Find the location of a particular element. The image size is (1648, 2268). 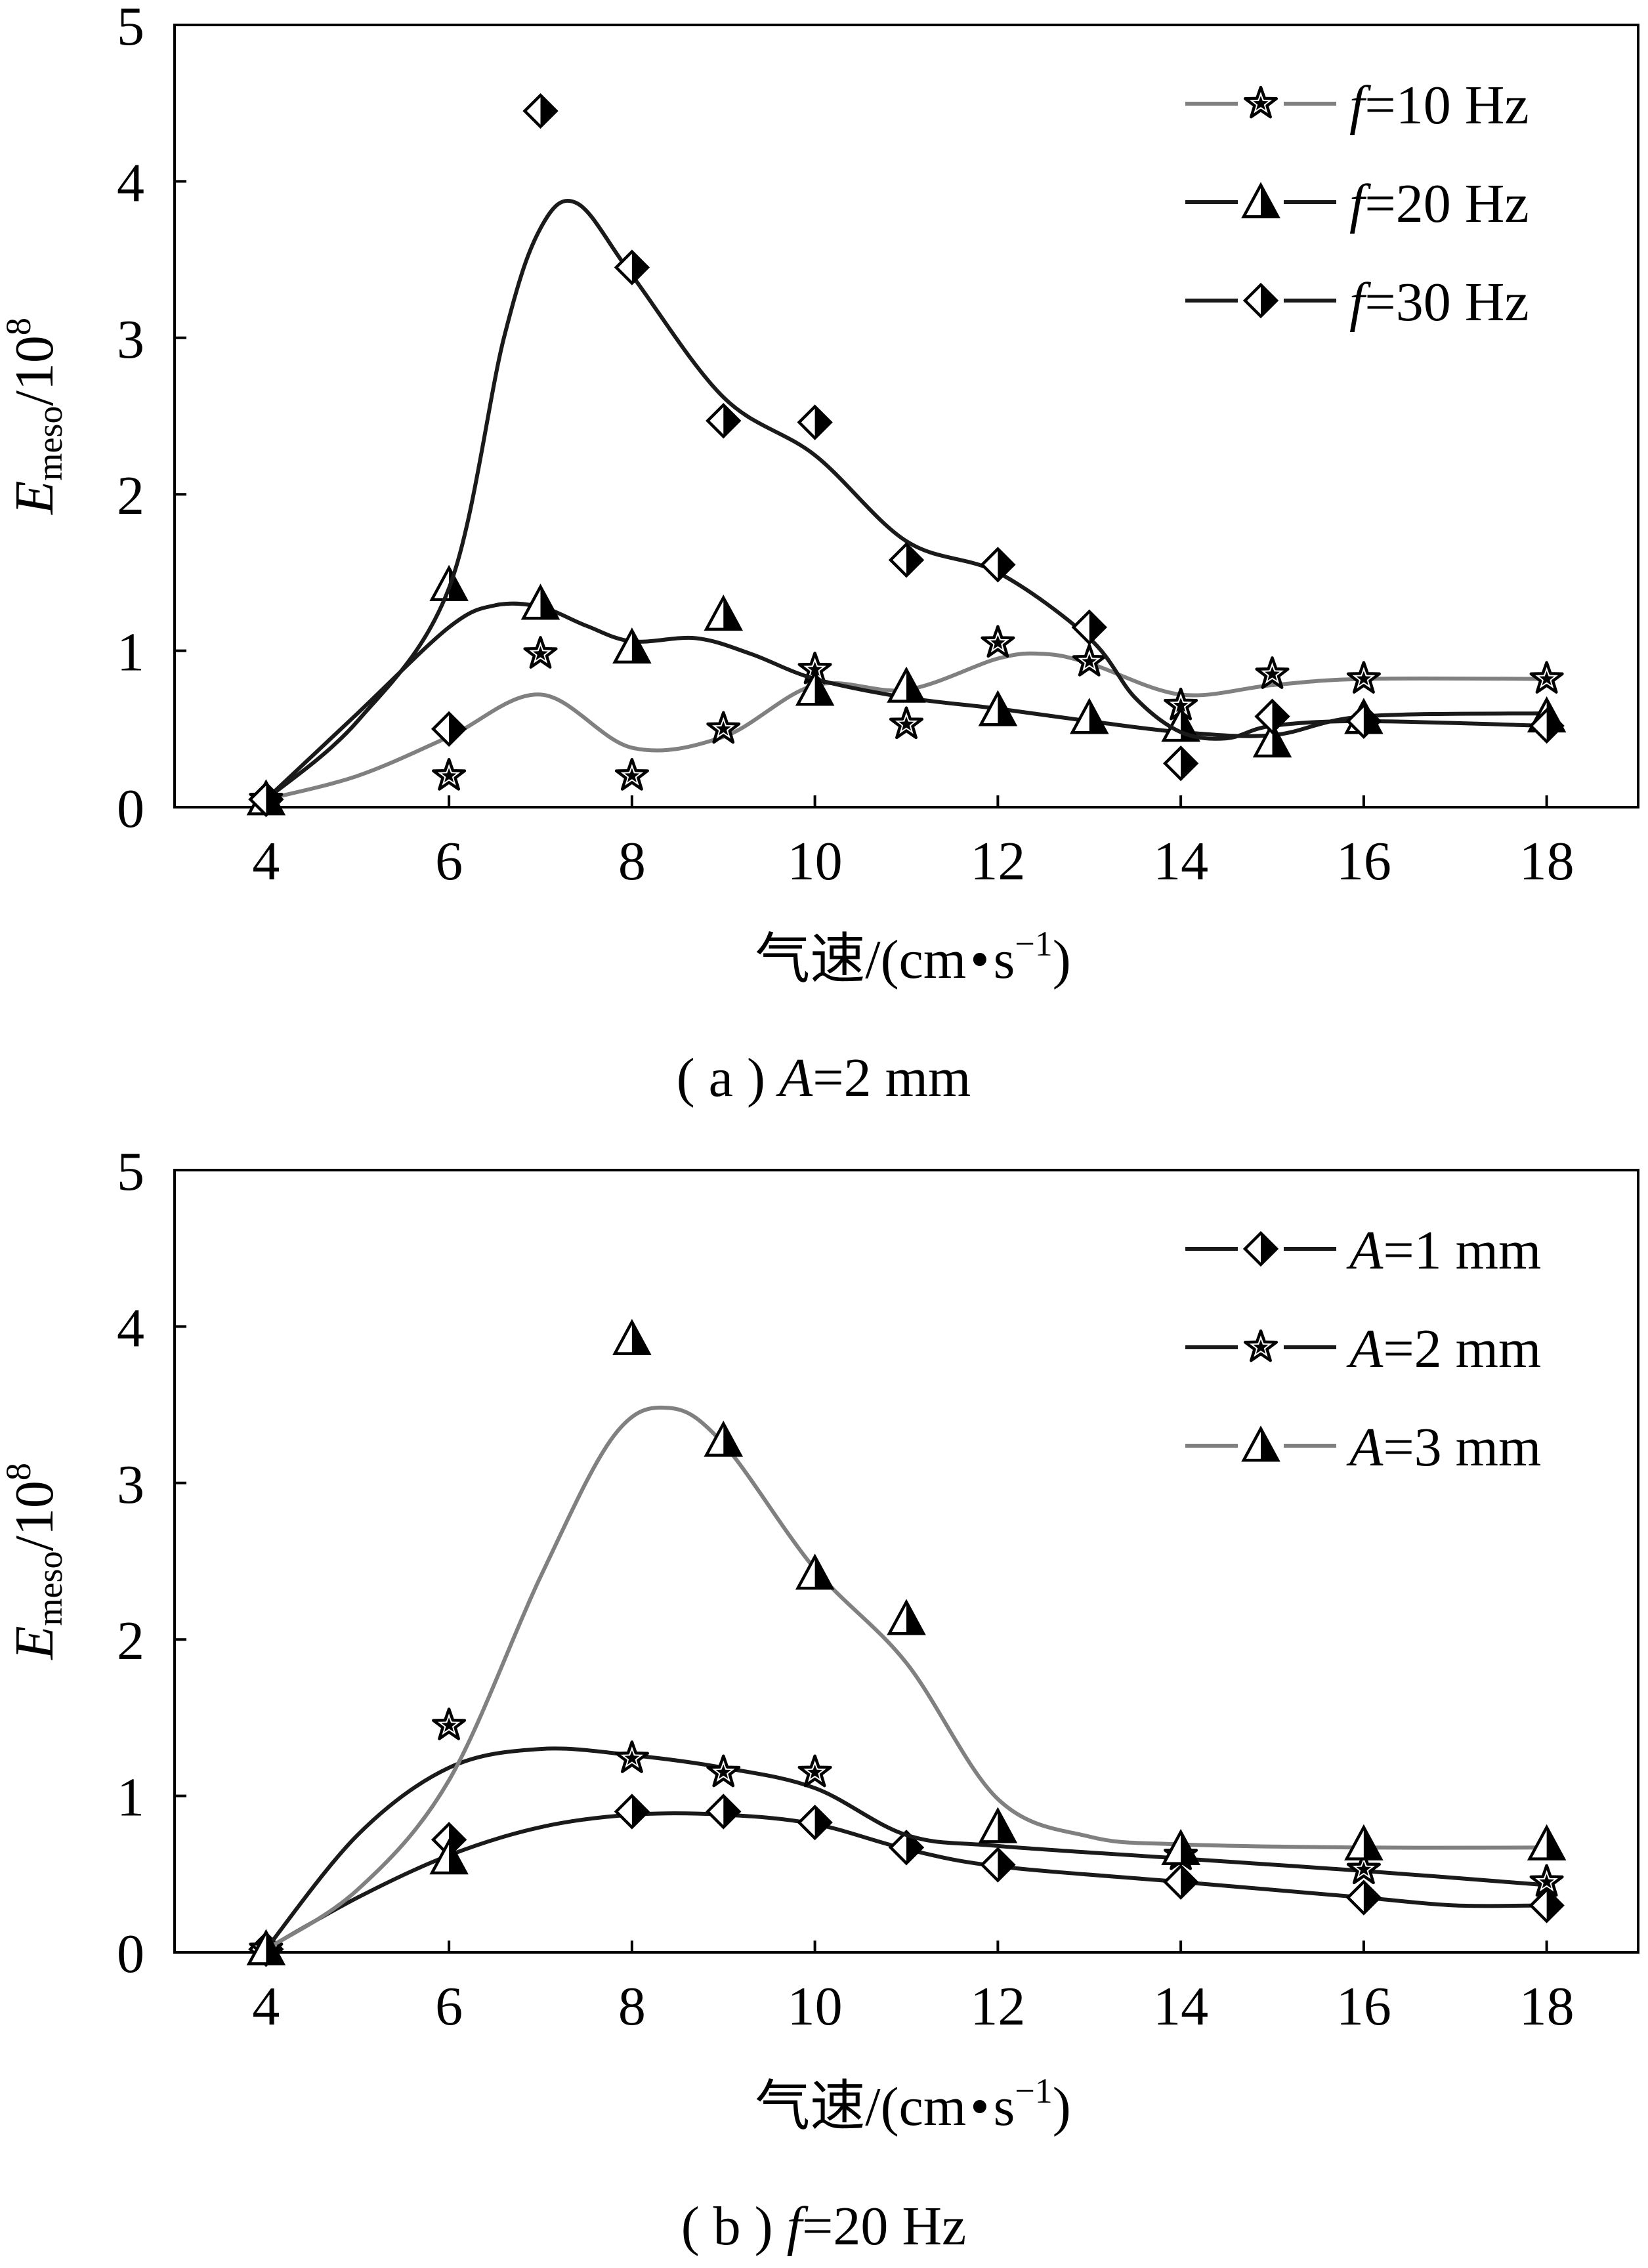

legend: f=10 Hz f=20 Hz f=30 Hz is located at coordinates (1357, 204).